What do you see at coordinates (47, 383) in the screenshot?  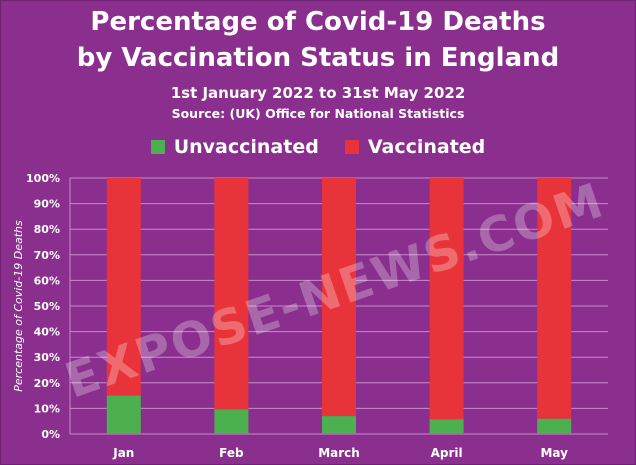 I see `y-tick-label: 20%` at bounding box center [47, 383].